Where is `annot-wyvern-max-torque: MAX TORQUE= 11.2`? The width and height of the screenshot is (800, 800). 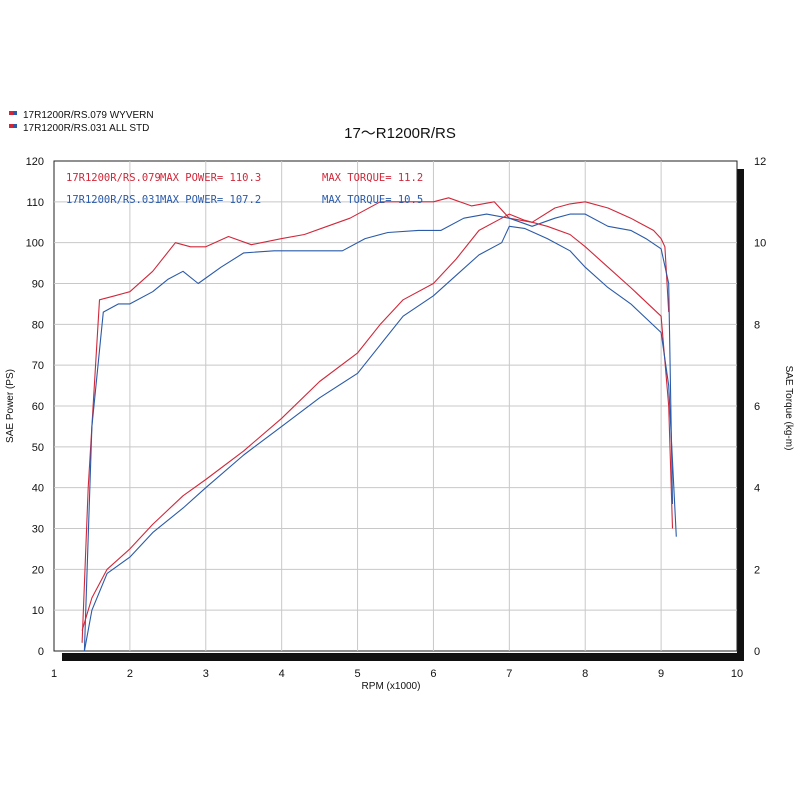 annot-wyvern-max-torque: MAX TORQUE= 11.2 is located at coordinates (372, 178).